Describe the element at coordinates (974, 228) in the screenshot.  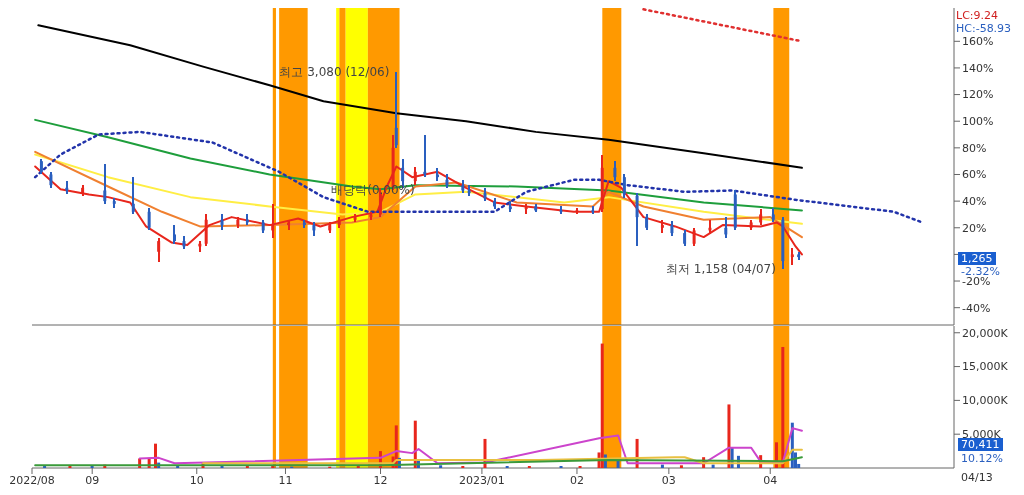
I see `y-tick-label: 20%` at that location.